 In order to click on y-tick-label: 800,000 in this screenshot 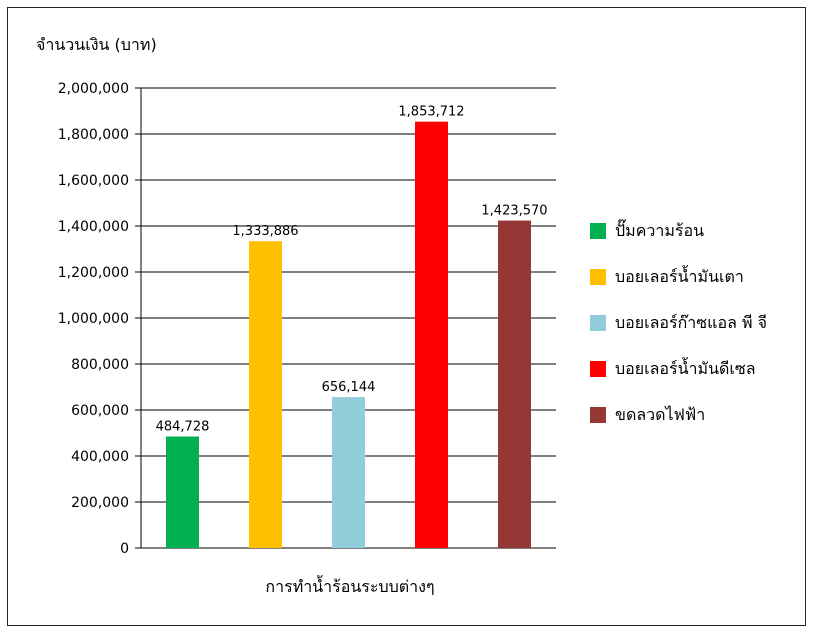, I will do `click(100, 365)`.